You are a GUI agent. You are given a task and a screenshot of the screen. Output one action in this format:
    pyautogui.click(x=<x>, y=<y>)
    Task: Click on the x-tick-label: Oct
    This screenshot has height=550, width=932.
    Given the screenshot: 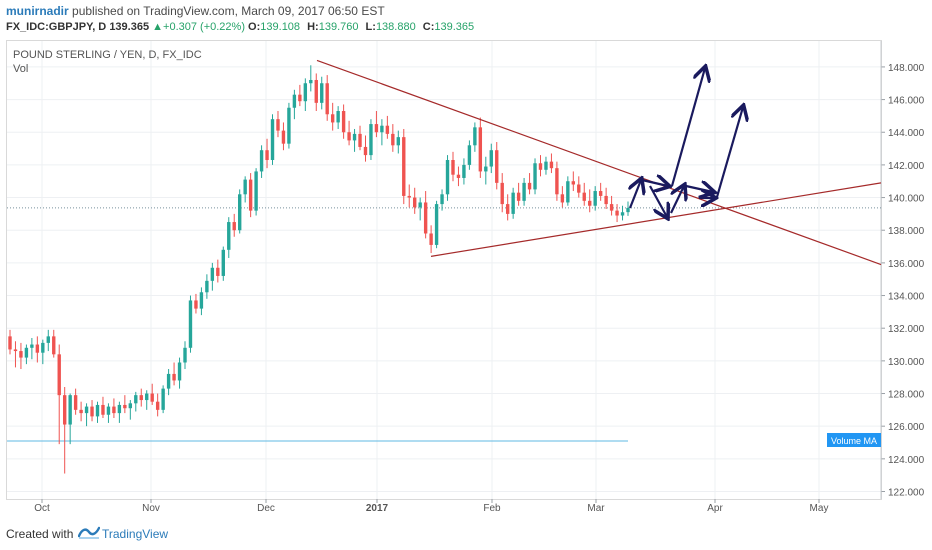 What is the action you would take?
    pyautogui.click(x=42, y=508)
    